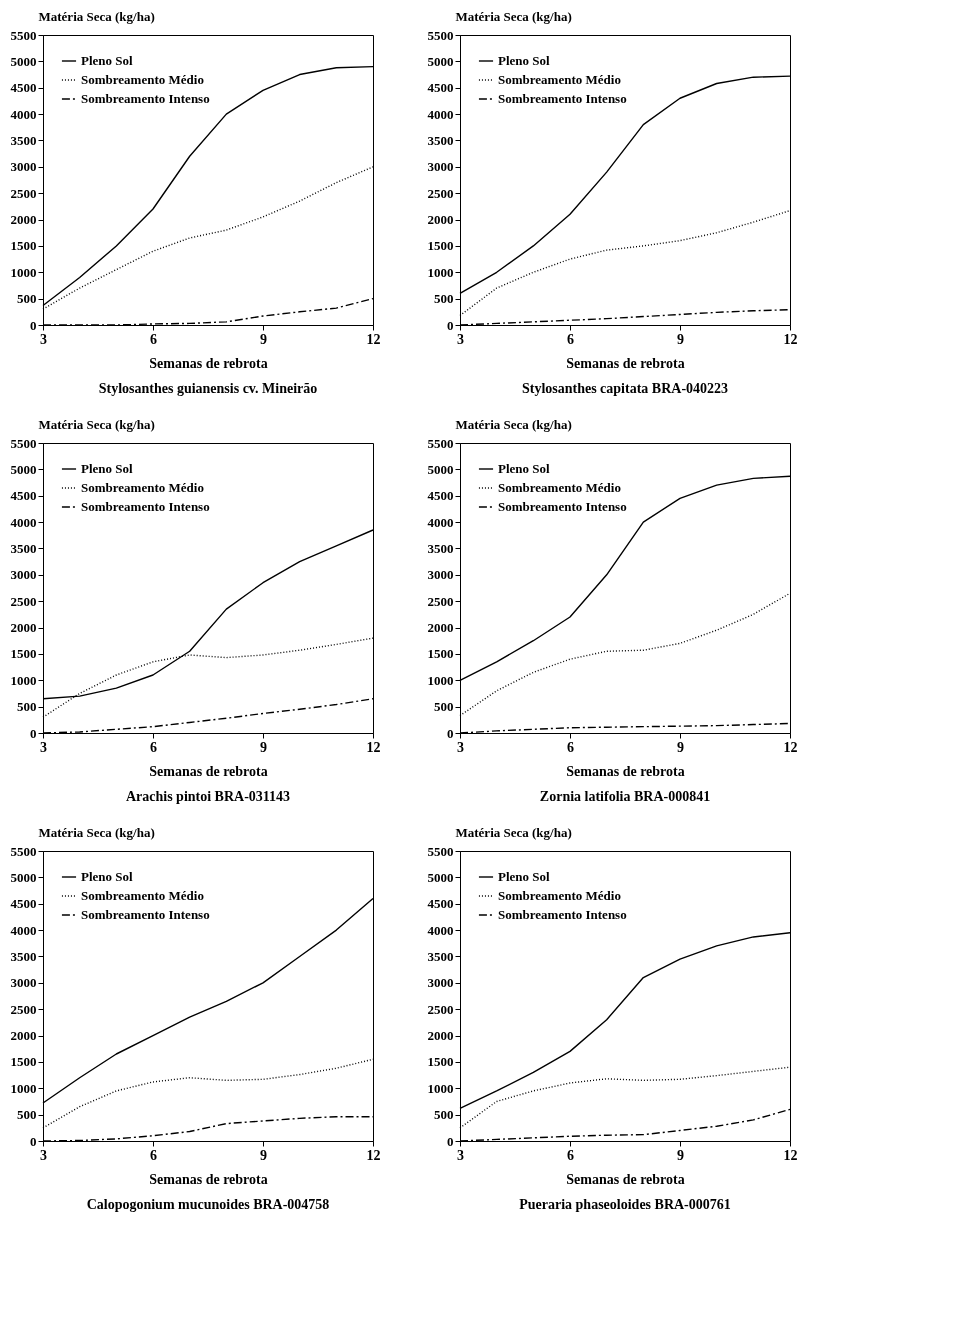 The height and width of the screenshot is (1327, 958). What do you see at coordinates (625, 1204) in the screenshot?
I see `text: Pueraria phaseoloides BRA-000761` at bounding box center [625, 1204].